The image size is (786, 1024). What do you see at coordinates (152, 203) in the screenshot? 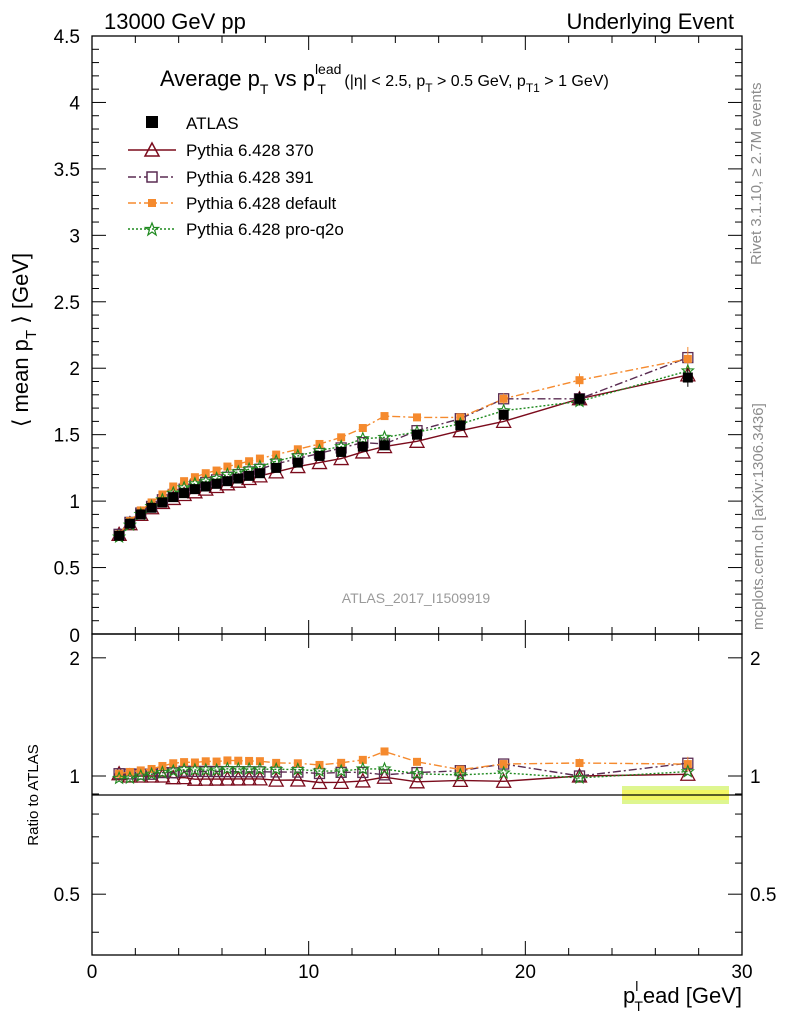
I see `legend-marker-default` at bounding box center [152, 203].